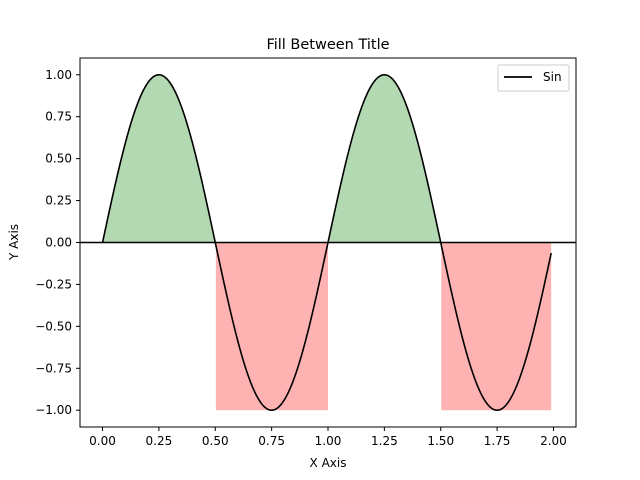 Image resolution: width=640 pixels, height=480 pixels. I want to click on y-tick-label: −0.75, so click(53, 368).